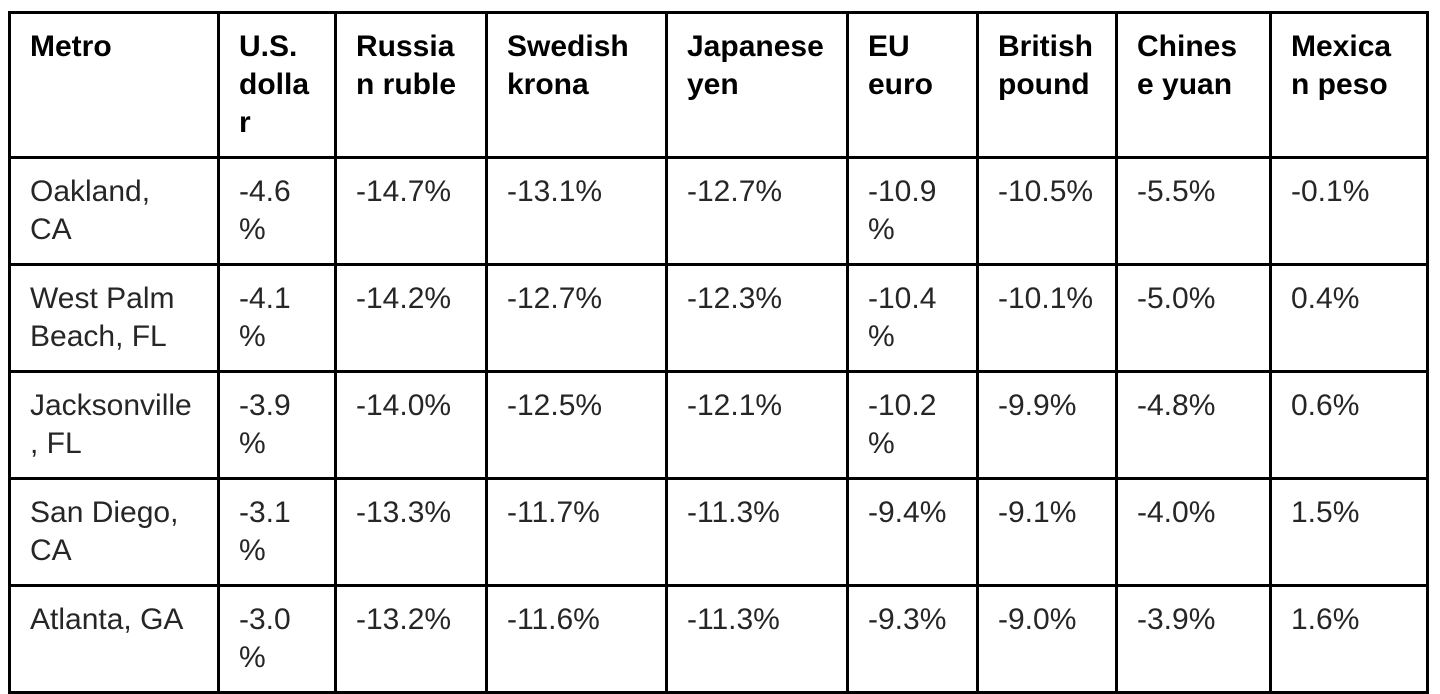 The height and width of the screenshot is (694, 1440). Describe the element at coordinates (1193, 532) in the screenshot. I see `value-cell: -4.0%` at that location.